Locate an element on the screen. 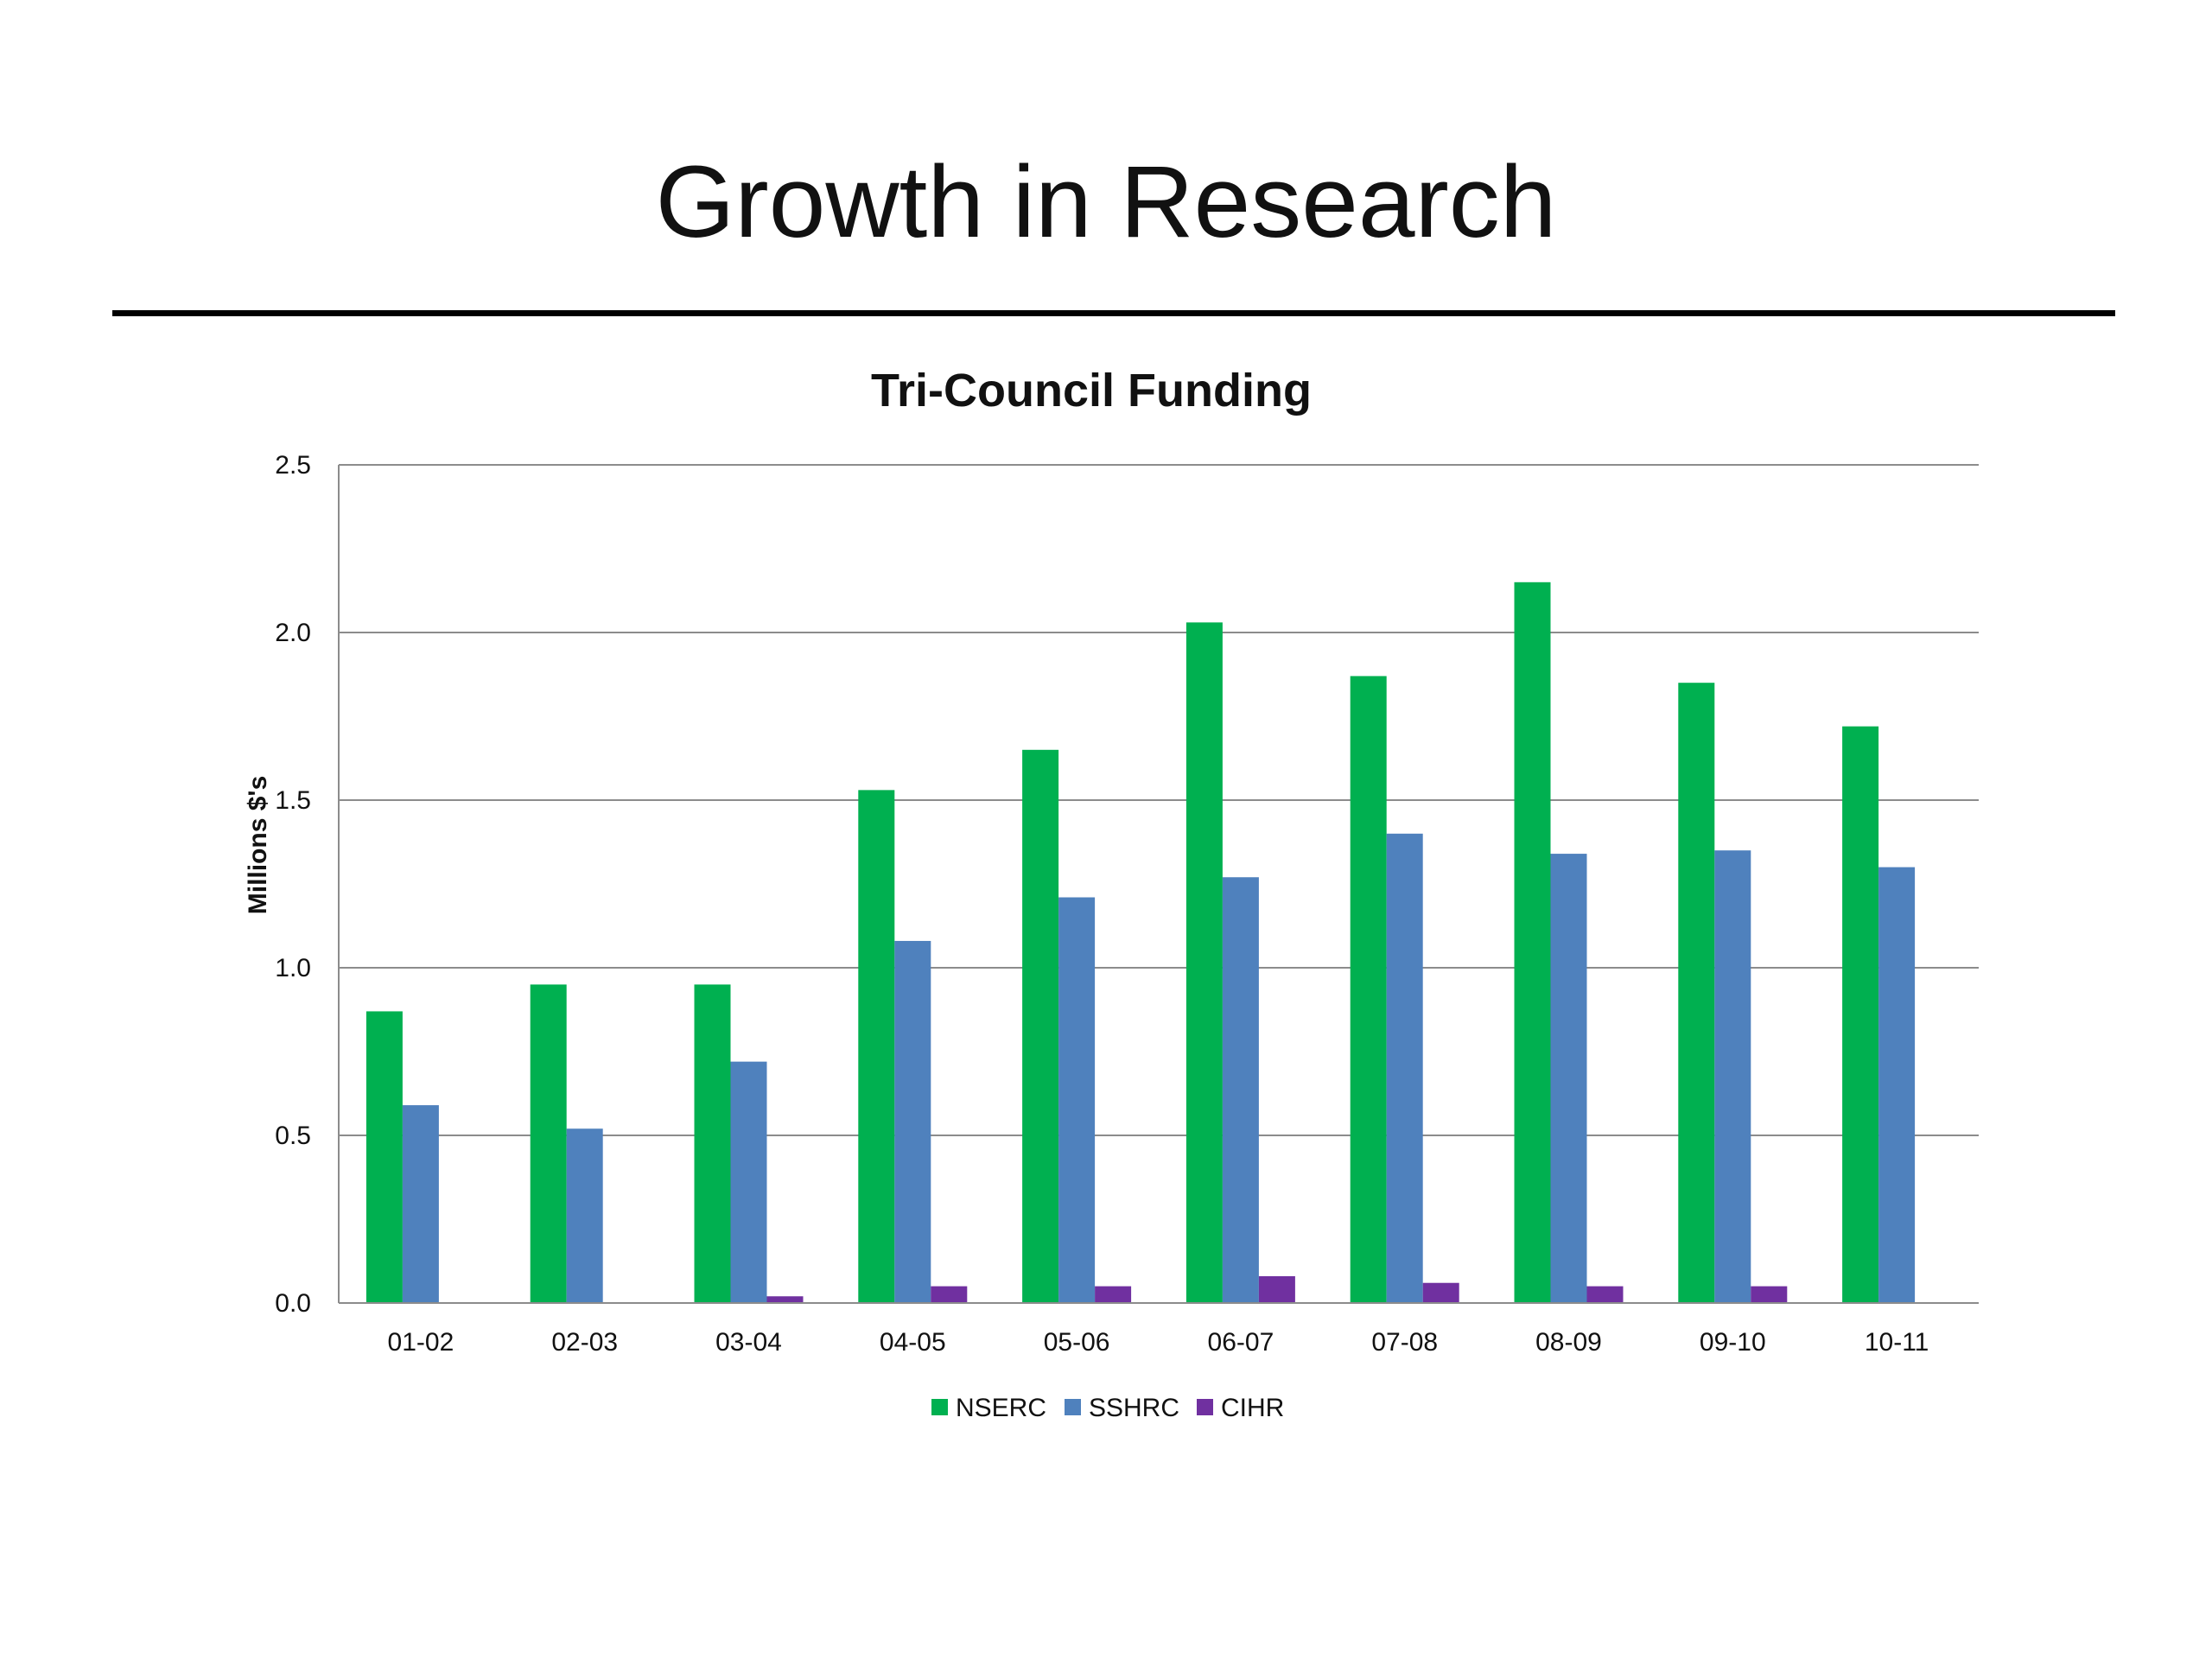  chart-title: Tri-Council Funding is located at coordinates (1091, 390).